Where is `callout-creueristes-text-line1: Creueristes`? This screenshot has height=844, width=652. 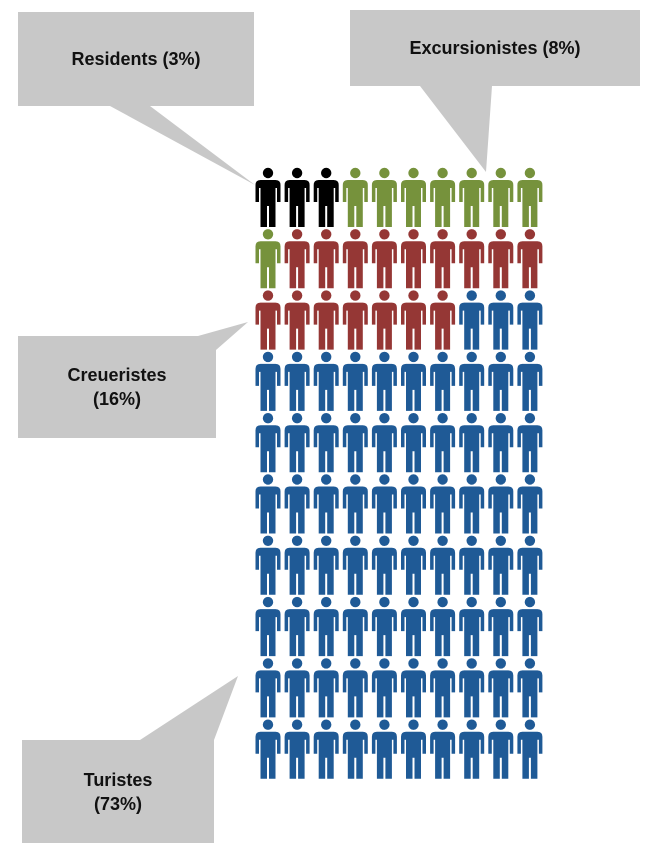
callout-creueristes-text-line1: Creueristes is located at coordinates (117, 374).